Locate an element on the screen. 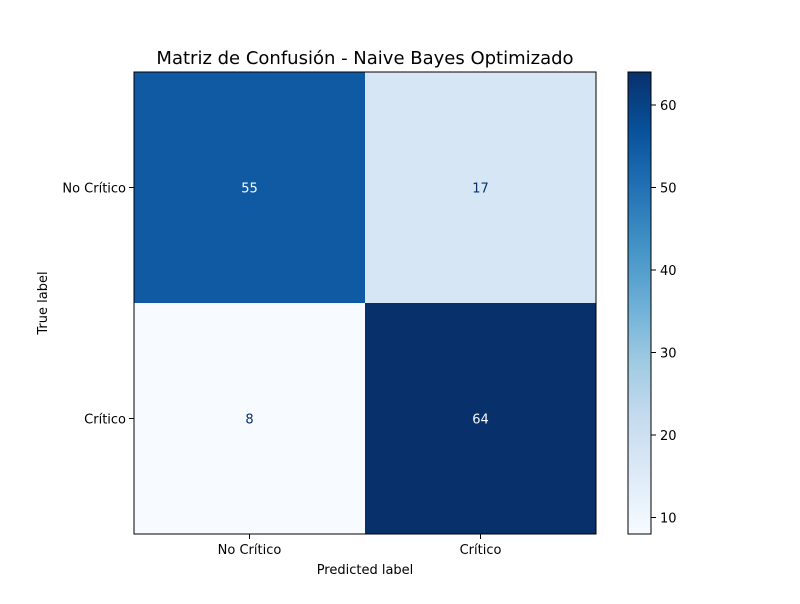 This screenshot has height=604, width=800. colorbar-tick-label: 60 is located at coordinates (668, 106).